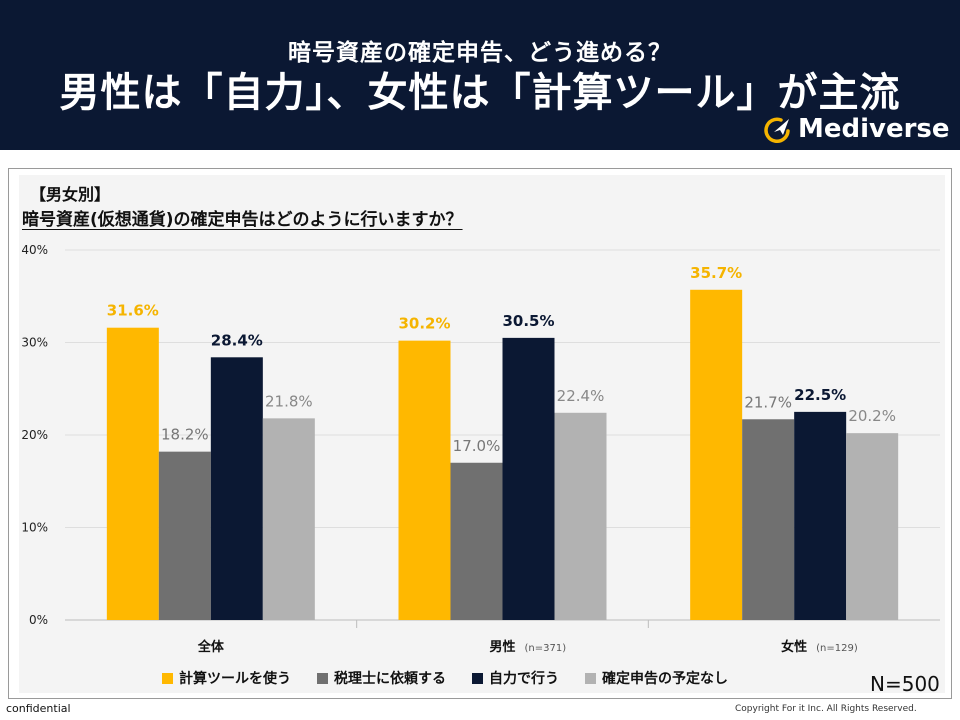  I want to click on category-sample-size: (n=371), so click(546, 648).